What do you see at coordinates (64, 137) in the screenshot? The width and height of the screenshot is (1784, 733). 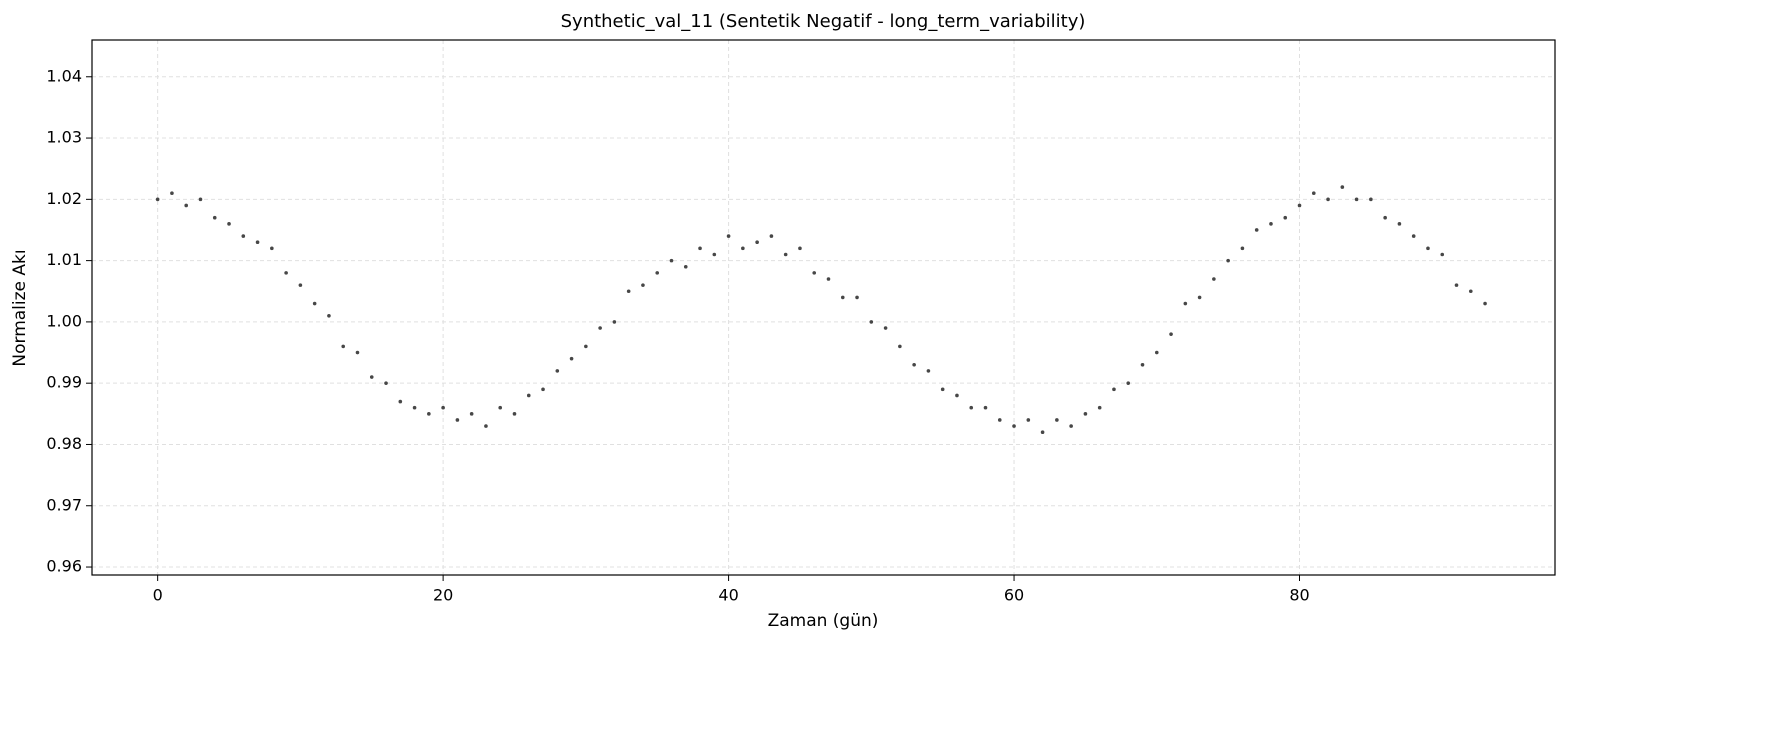 I see `y-tick-label: 1.03` at bounding box center [64, 137].